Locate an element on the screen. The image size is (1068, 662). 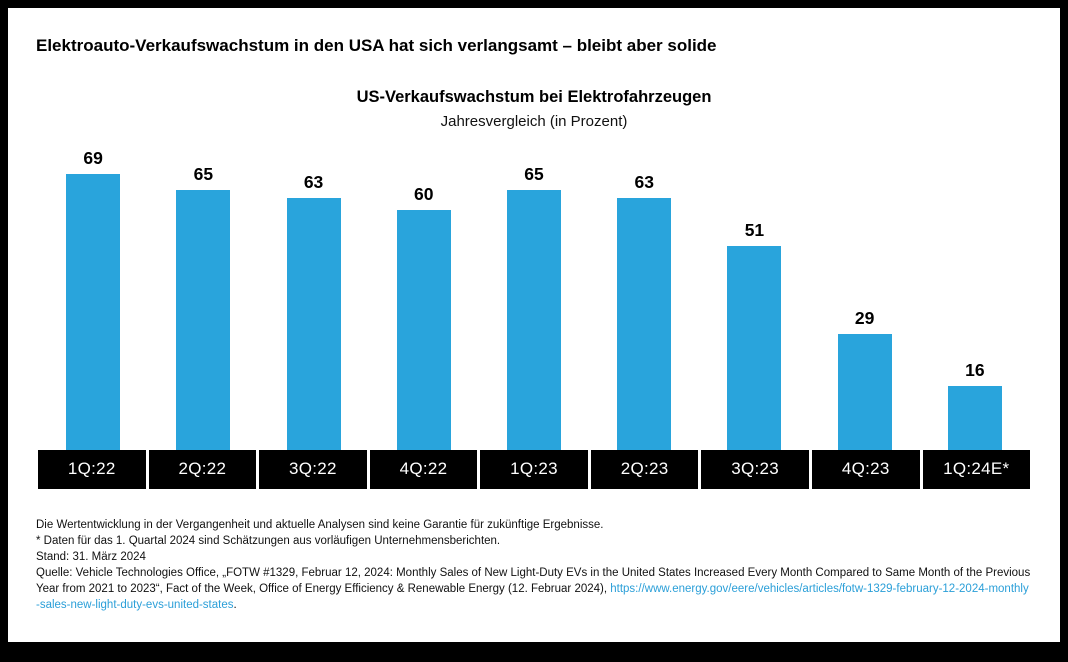
x-axis-tick-label: 3Q:22 is located at coordinates (313, 469).